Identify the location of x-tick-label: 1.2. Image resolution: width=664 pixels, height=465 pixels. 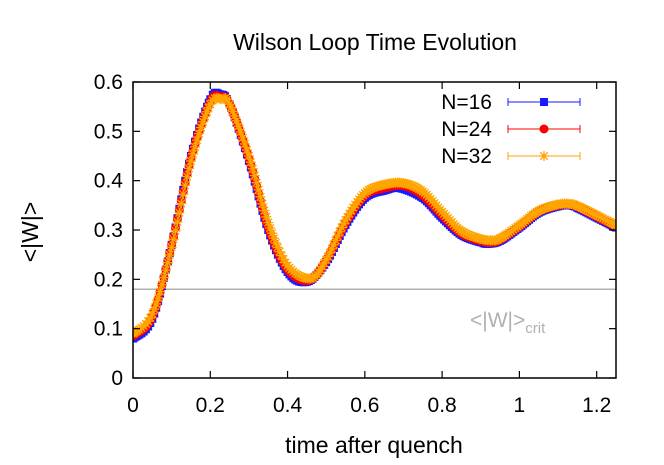
(596, 405).